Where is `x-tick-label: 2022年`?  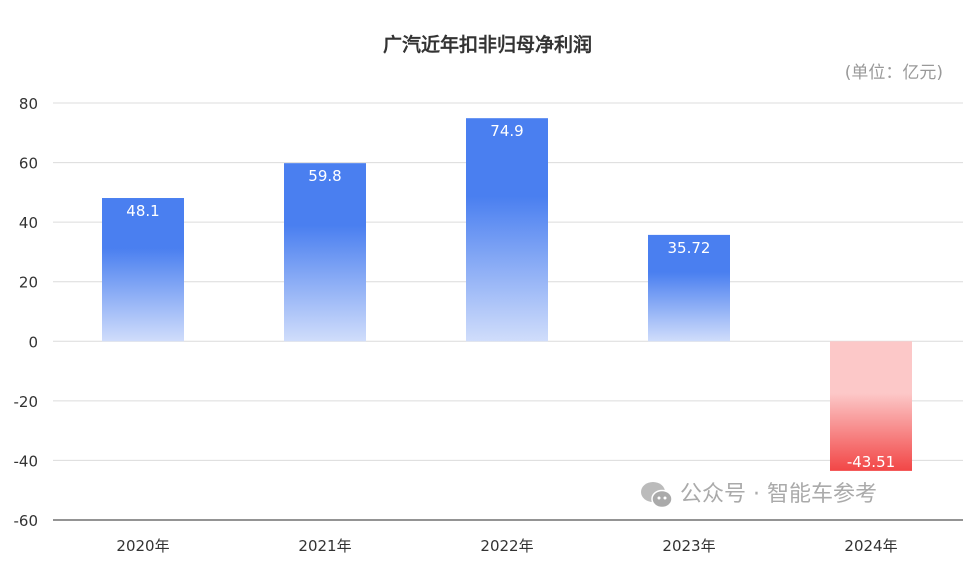 x-tick-label: 2022年 is located at coordinates (506, 546).